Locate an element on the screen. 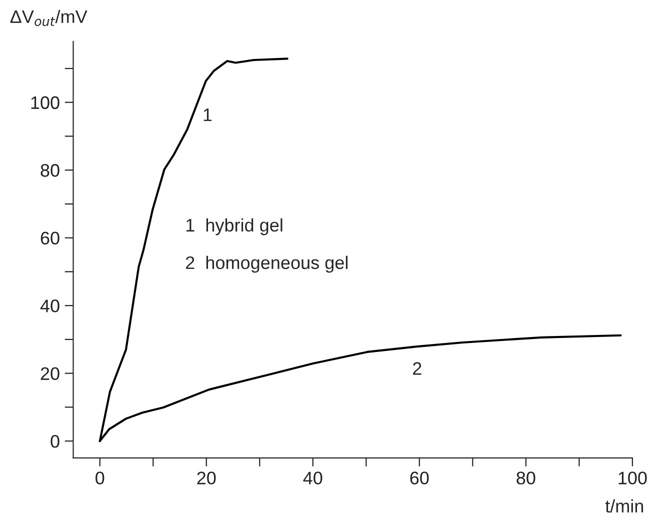  y-tick-label: 100 is located at coordinates (45, 103).